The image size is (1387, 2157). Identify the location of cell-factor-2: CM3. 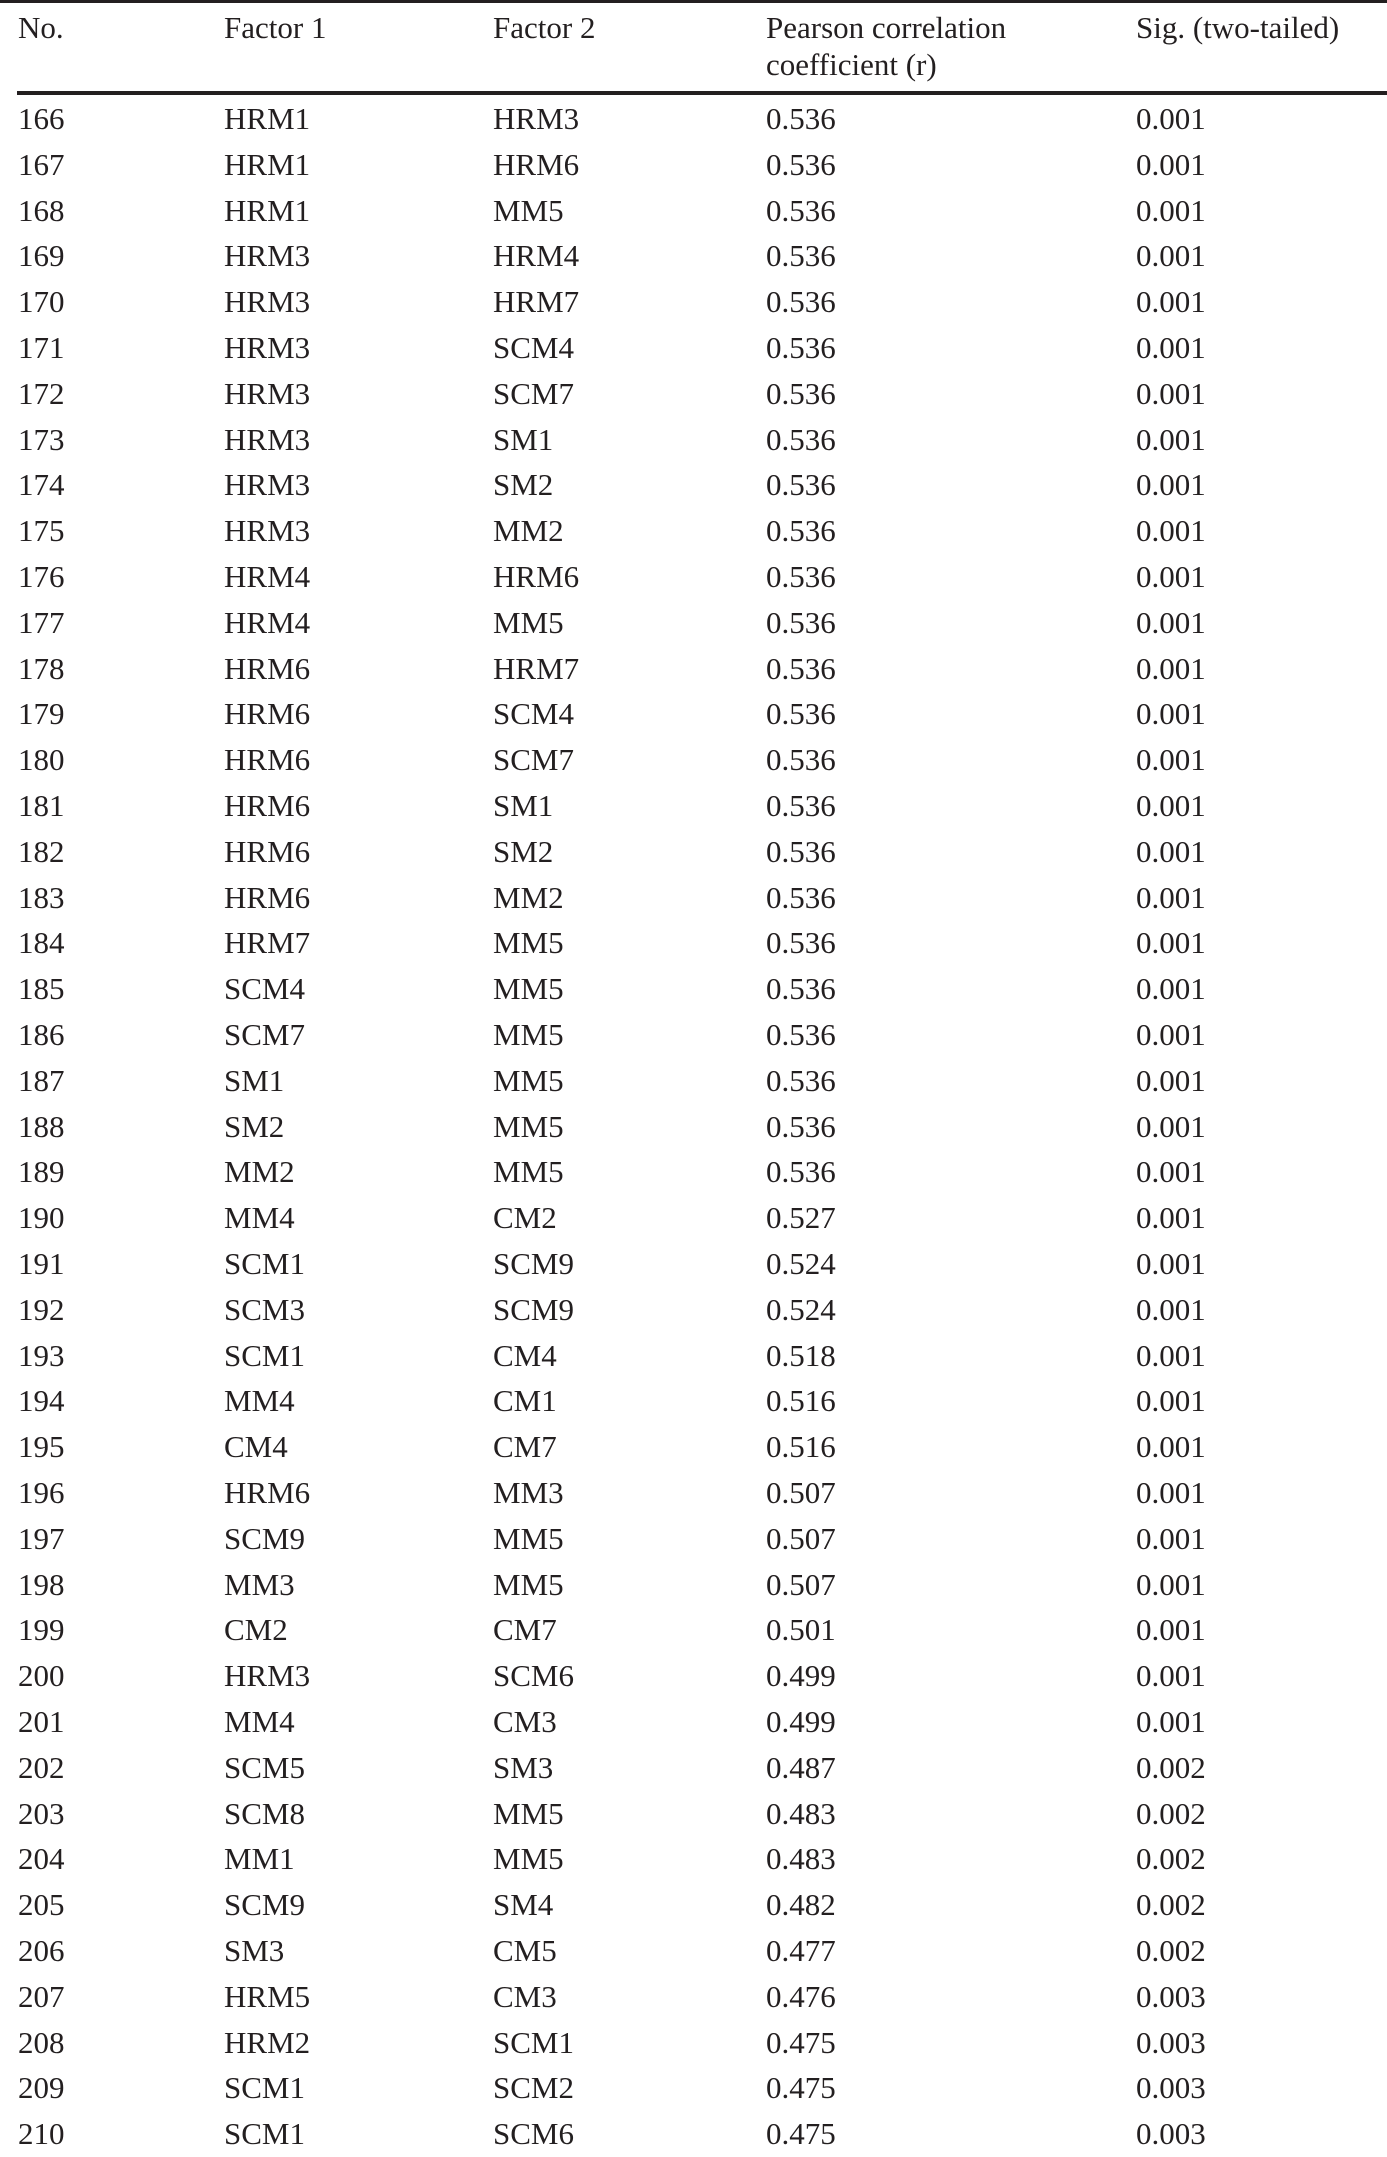
(525, 1721).